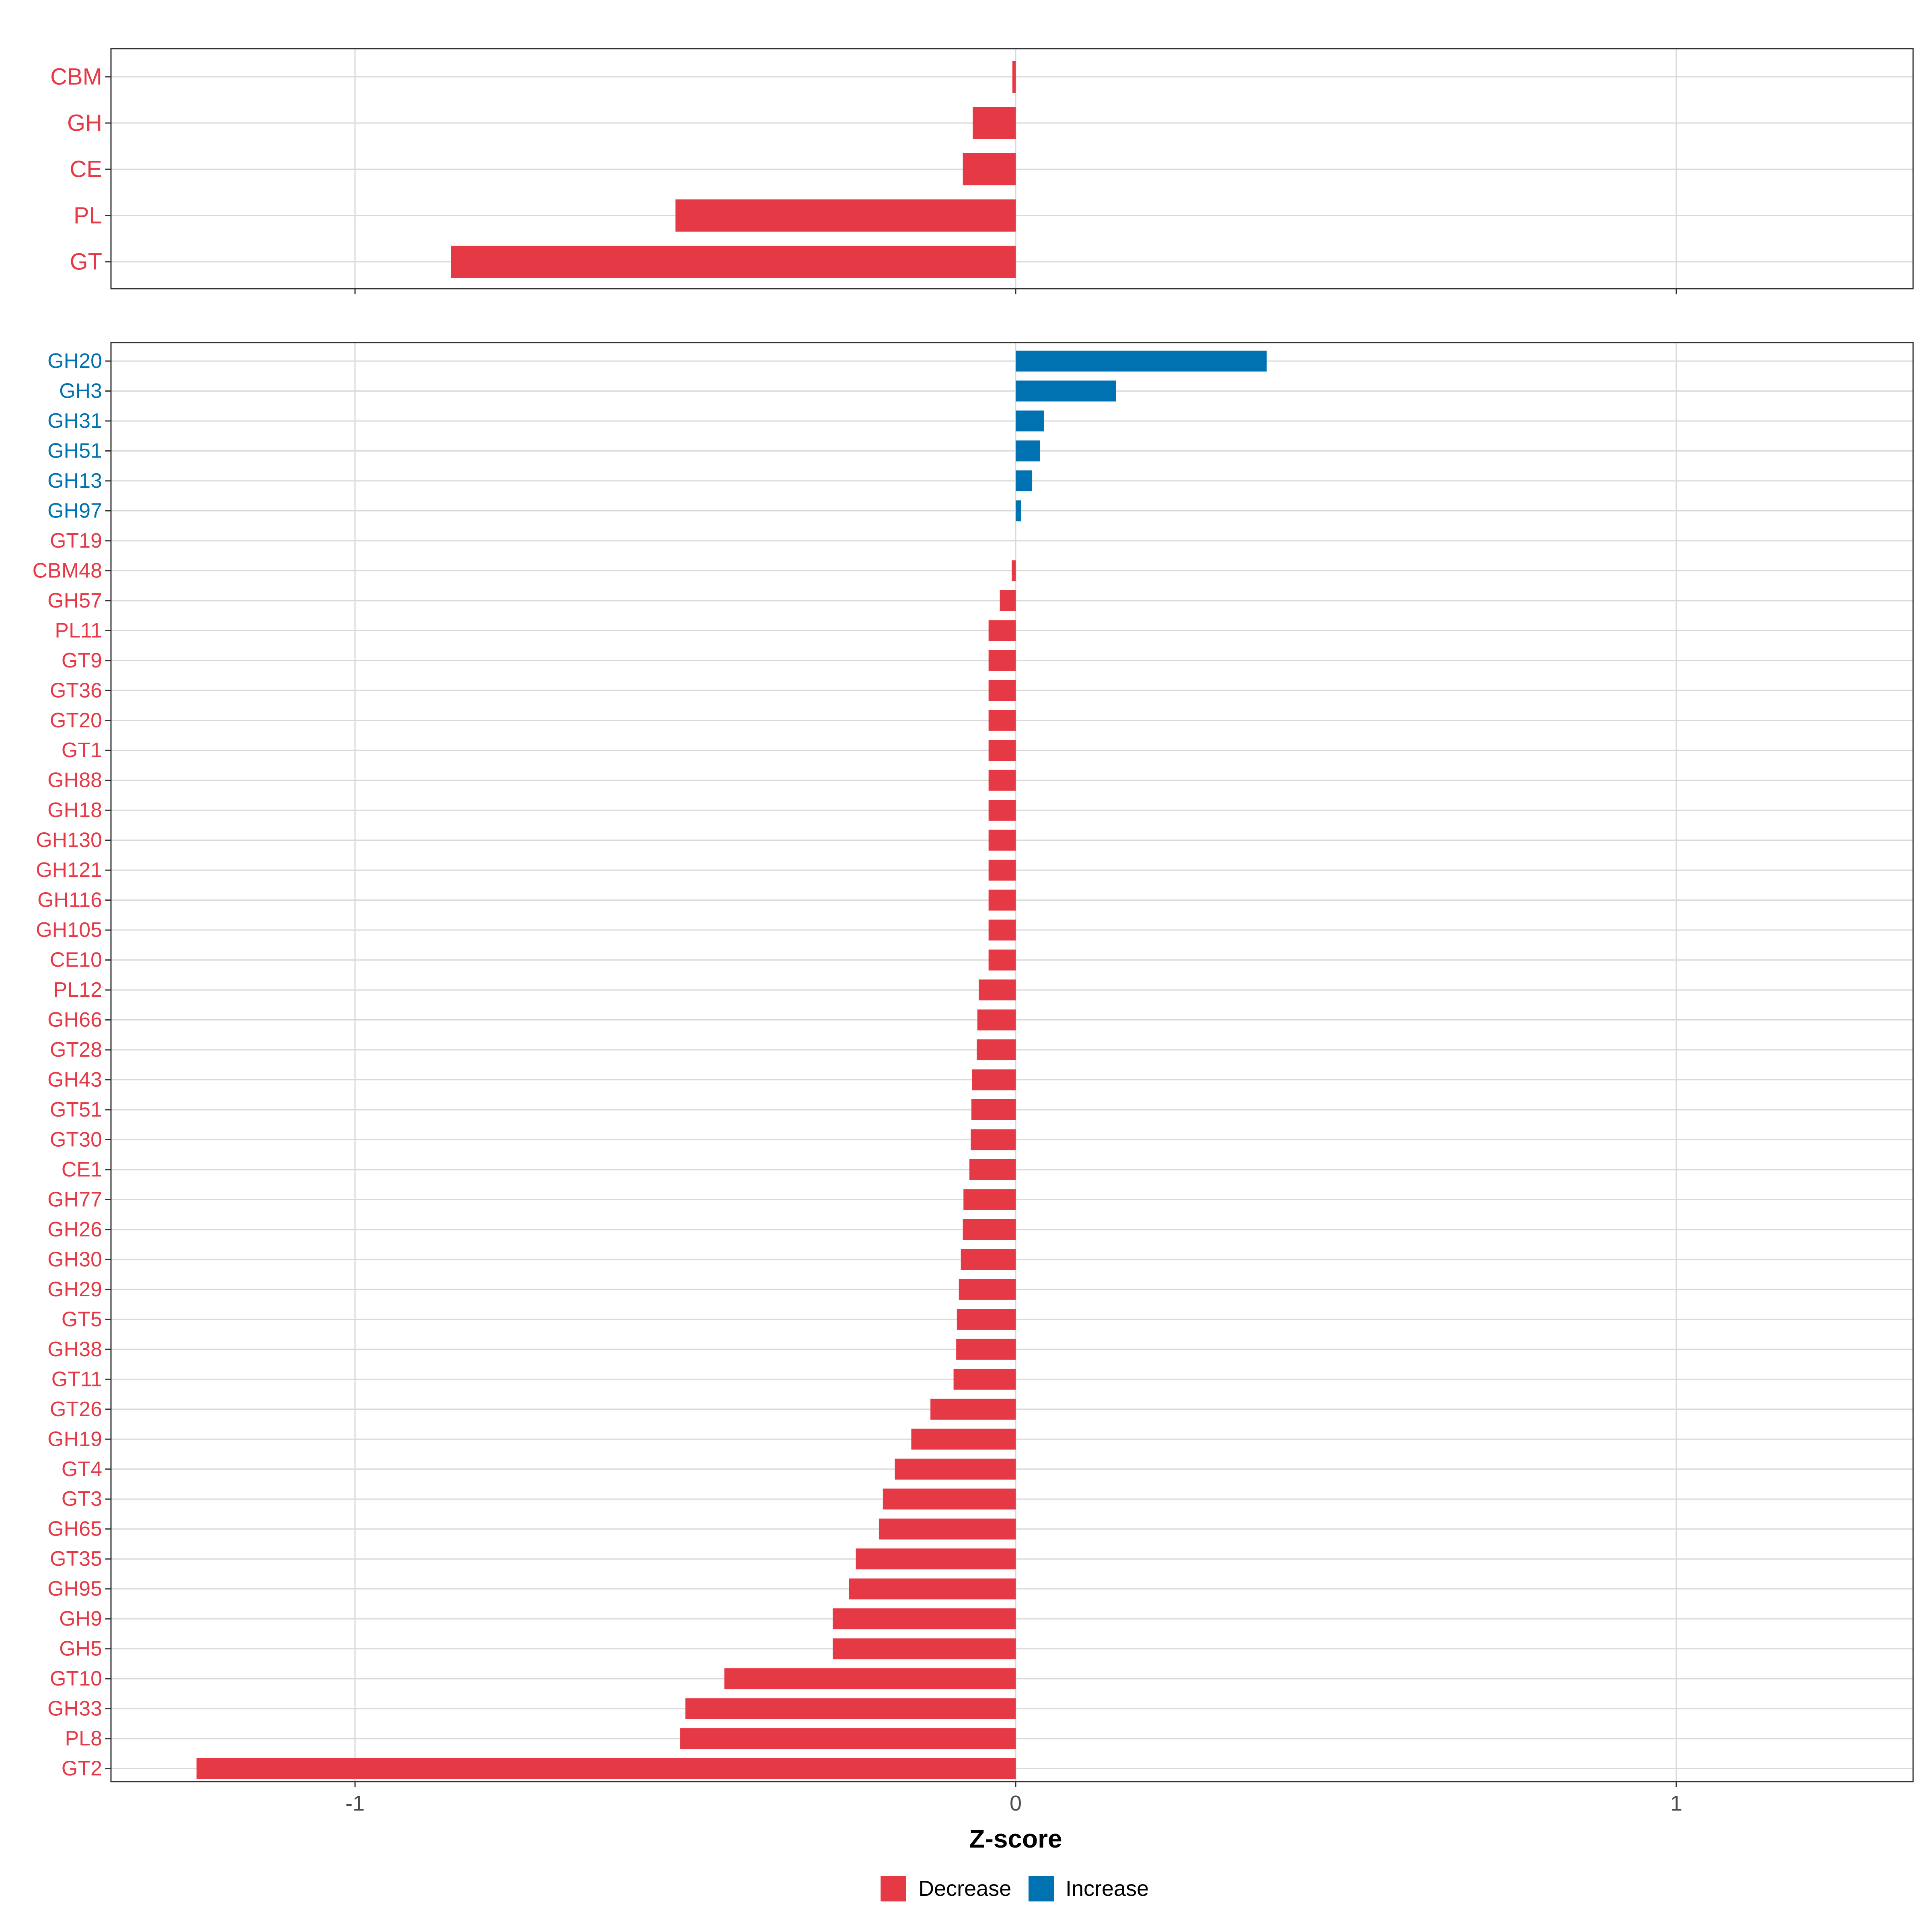 The width and height of the screenshot is (1930, 1932). Describe the element at coordinates (86, 169) in the screenshot. I see `y-tick-label: CE` at that location.